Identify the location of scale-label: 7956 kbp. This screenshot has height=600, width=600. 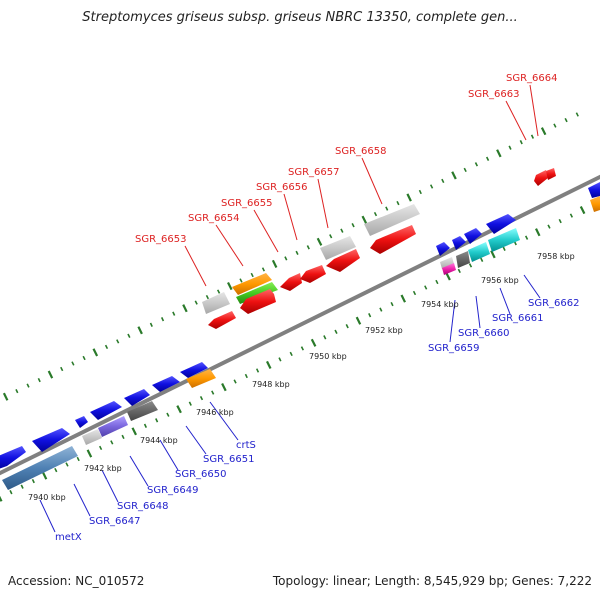
(500, 280).